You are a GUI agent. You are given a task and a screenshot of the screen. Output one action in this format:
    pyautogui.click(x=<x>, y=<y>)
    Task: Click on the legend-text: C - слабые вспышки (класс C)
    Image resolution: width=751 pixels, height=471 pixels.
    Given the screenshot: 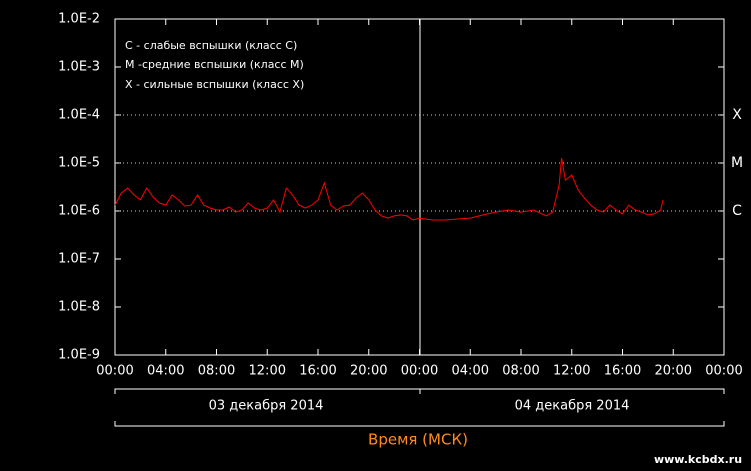 What is the action you would take?
    pyautogui.click(x=211, y=45)
    